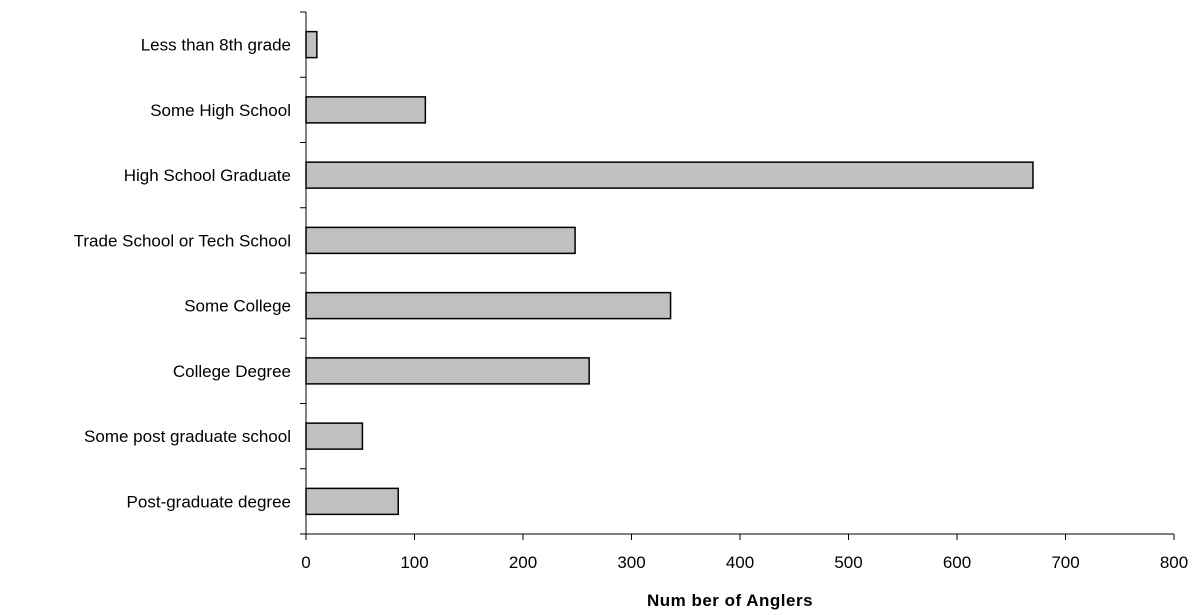 This screenshot has width=1196, height=615. Describe the element at coordinates (209, 501) in the screenshot. I see `category-label: Post-graduate degree` at that location.